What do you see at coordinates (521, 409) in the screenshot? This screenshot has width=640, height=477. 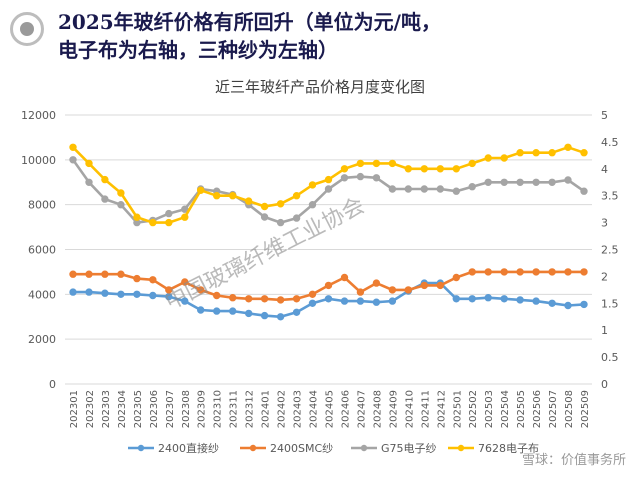 I see `x-tick-label: 202505` at bounding box center [521, 409].